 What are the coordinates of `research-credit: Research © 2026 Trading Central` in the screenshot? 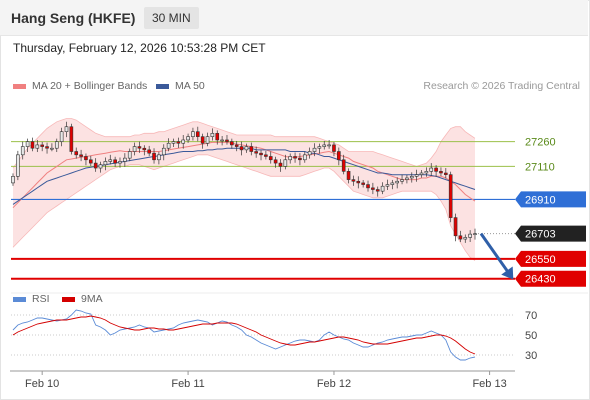 It's located at (501, 86).